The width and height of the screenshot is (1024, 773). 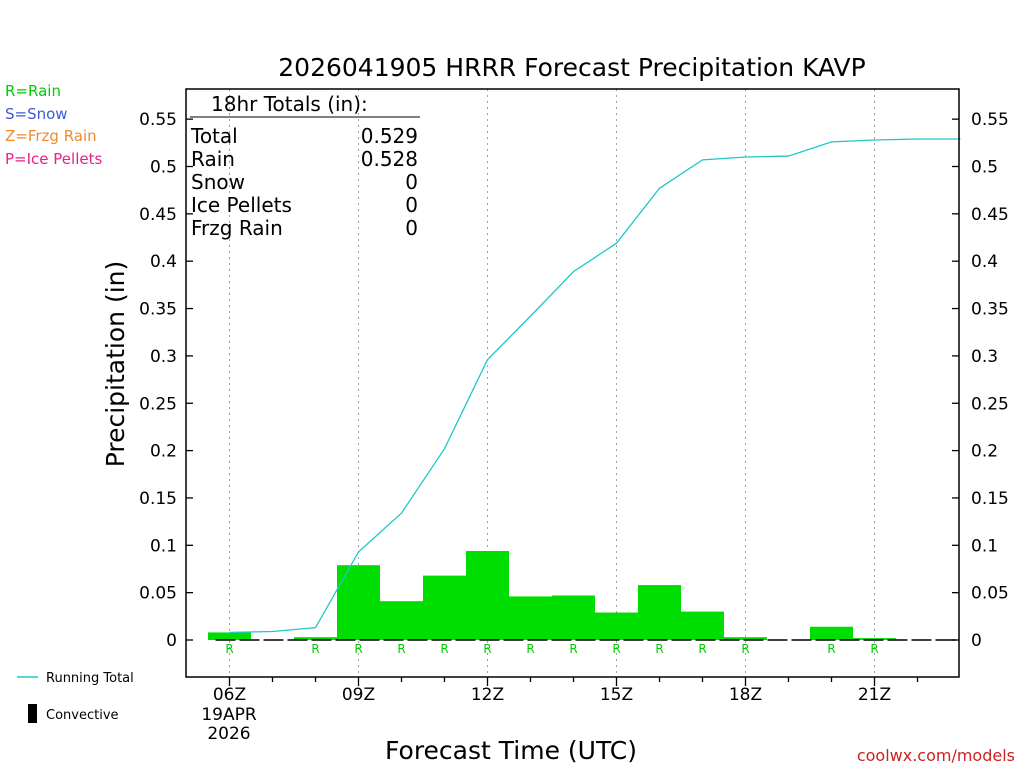 What do you see at coordinates (984, 546) in the screenshot?
I see `y-tick-label-right: 0.1` at bounding box center [984, 546].